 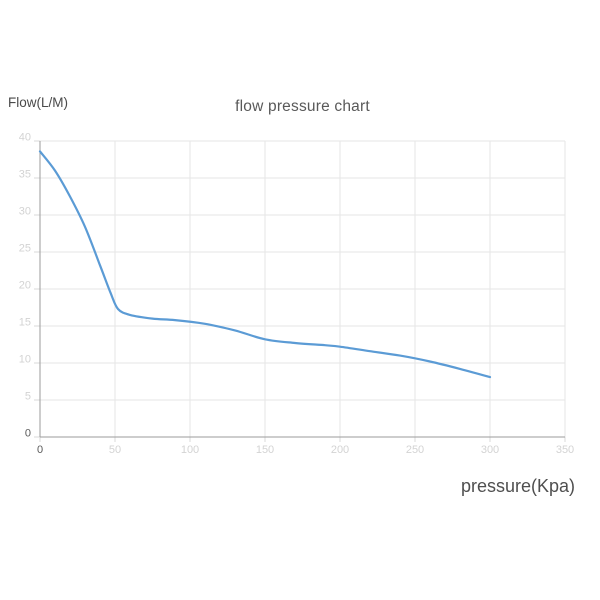 I want to click on y-tick-label: 0, so click(x=27, y=433).